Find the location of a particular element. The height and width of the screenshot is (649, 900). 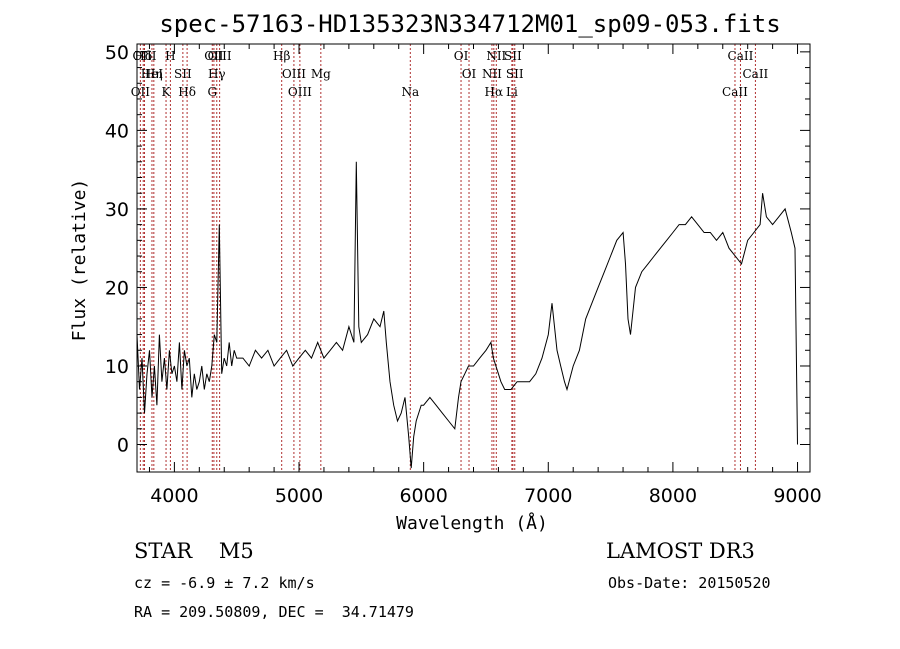

x-tick-label: 5000 is located at coordinates (299, 496).